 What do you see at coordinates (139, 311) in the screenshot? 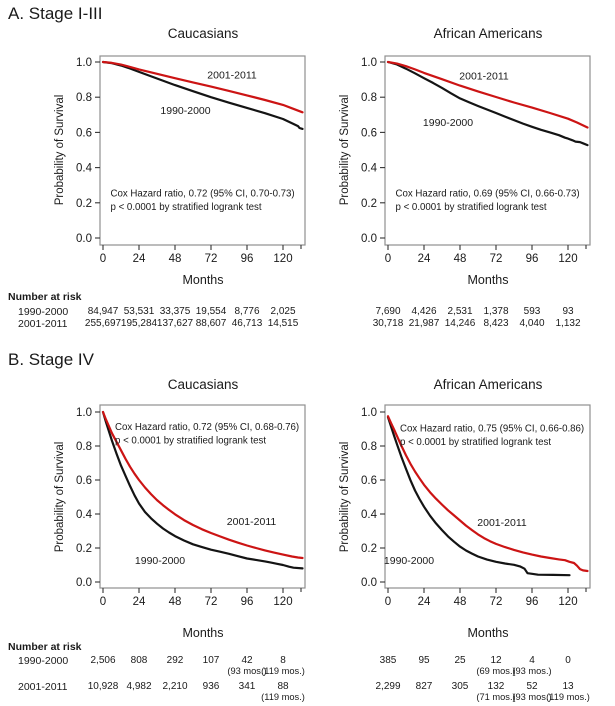
I see `risk-value: 53,531` at bounding box center [139, 311].